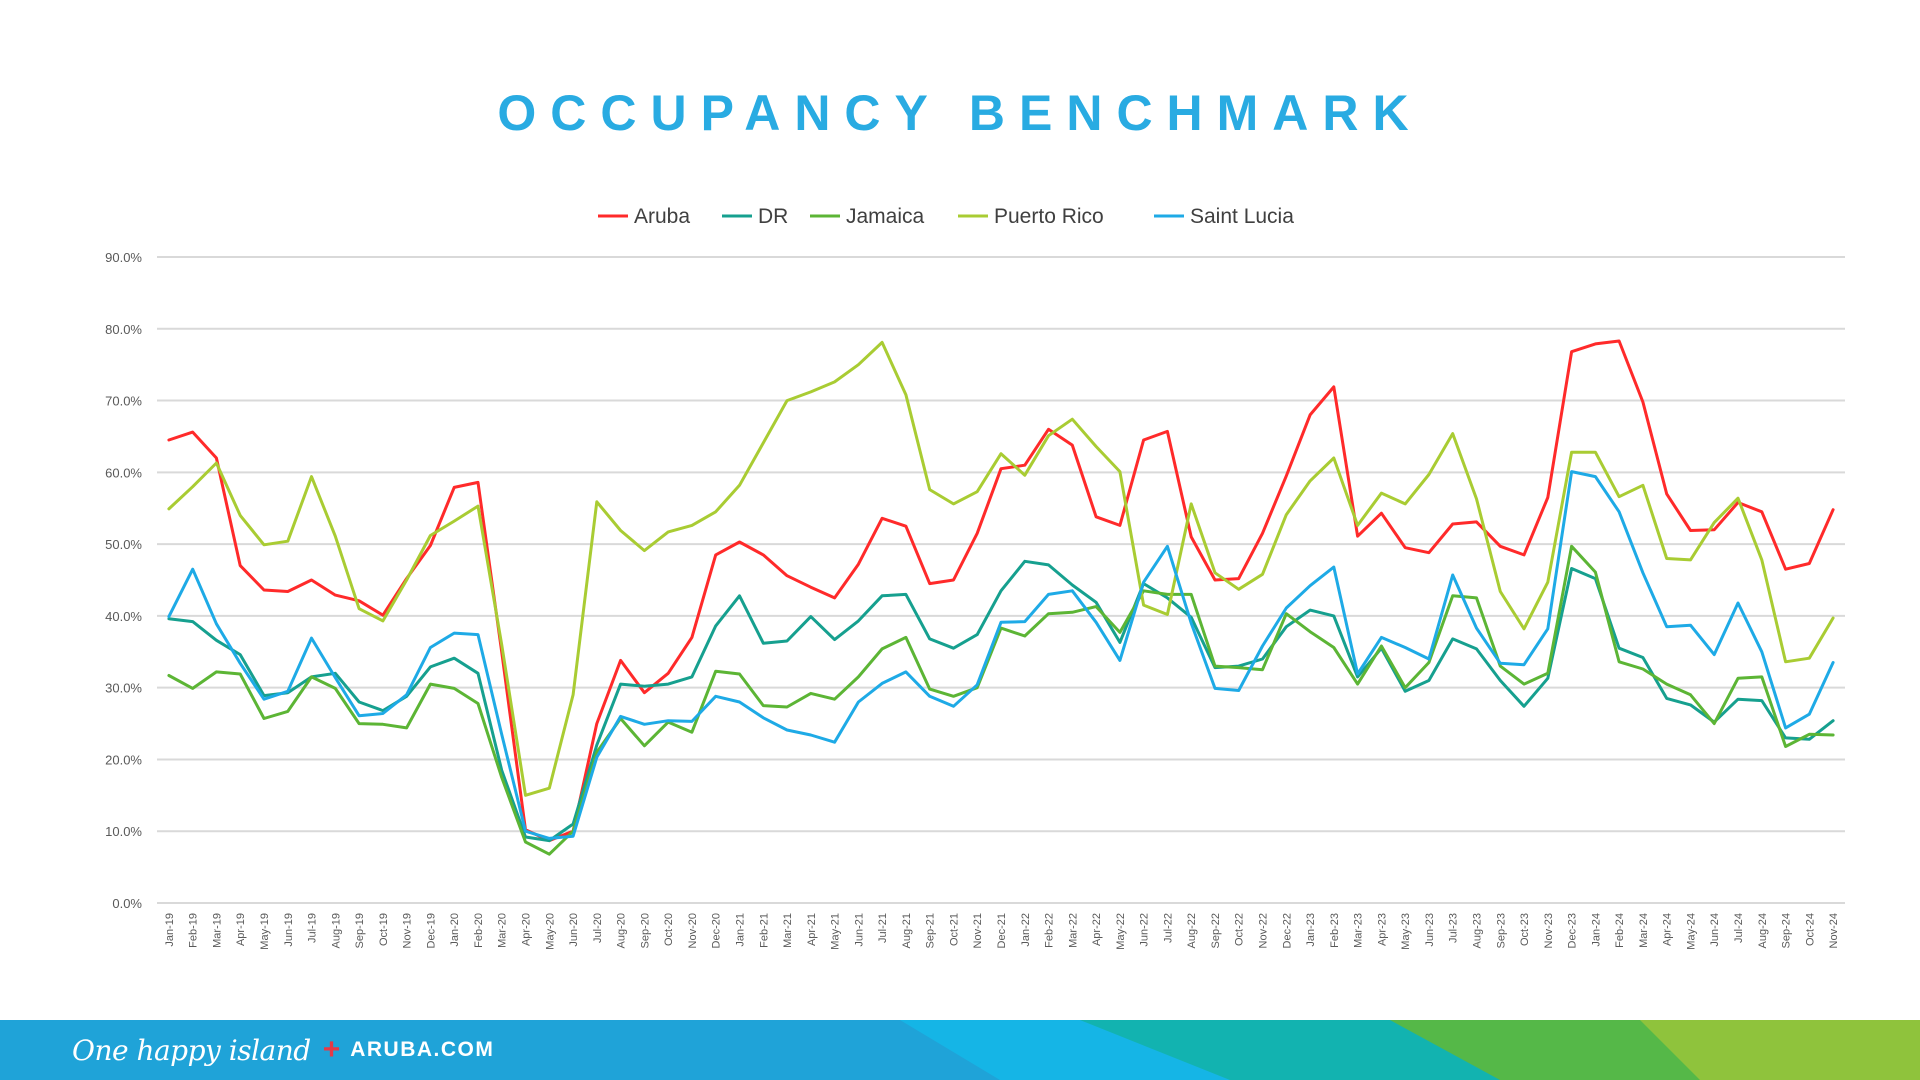 The image size is (1920, 1080). Describe the element at coordinates (1780, 1050) in the screenshot. I see `footer-band-lime` at that location.